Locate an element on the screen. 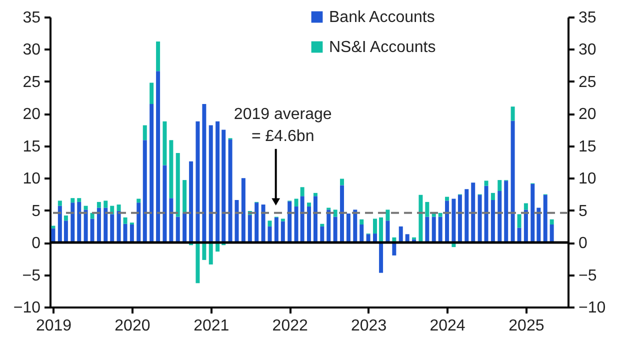 This screenshot has width=627, height=352. x-tick-label: 2021 is located at coordinates (212, 326).